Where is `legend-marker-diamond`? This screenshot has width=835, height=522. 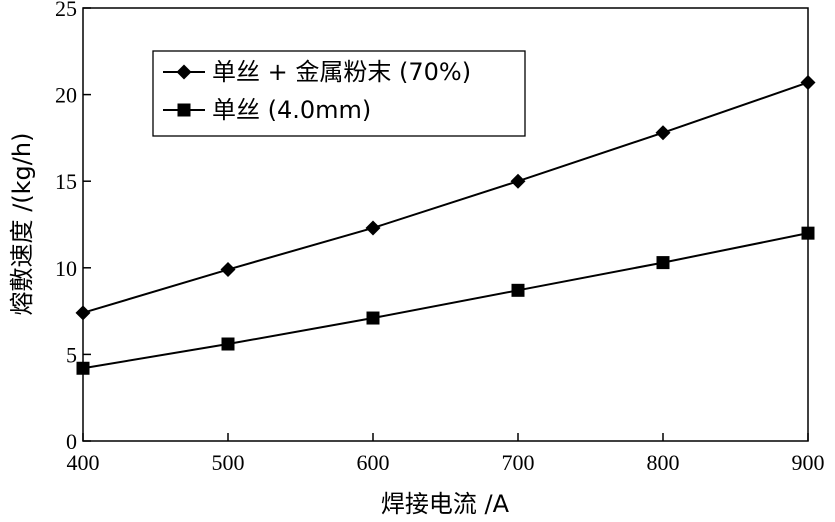
legend-marker-diamond is located at coordinates (184, 72).